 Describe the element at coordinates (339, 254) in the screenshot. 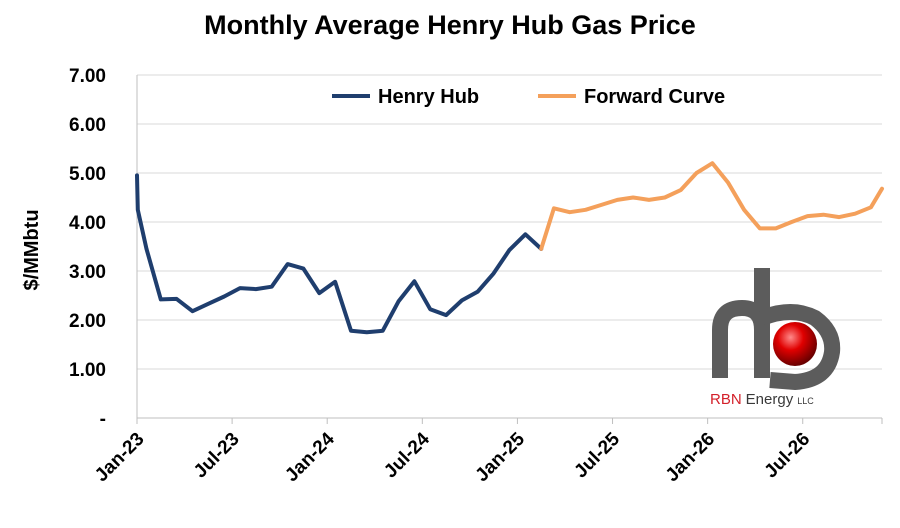

I see `series-line-henry-hub` at that location.